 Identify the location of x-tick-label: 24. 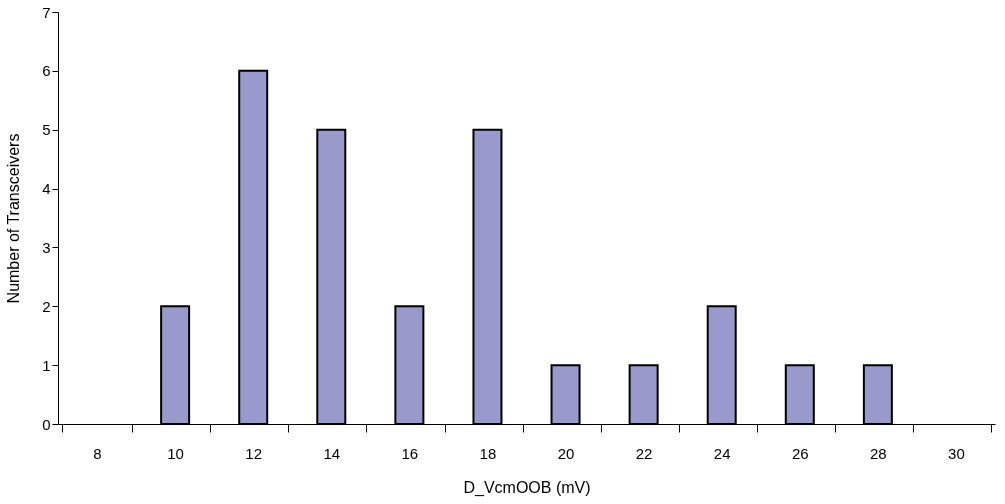
(722, 453).